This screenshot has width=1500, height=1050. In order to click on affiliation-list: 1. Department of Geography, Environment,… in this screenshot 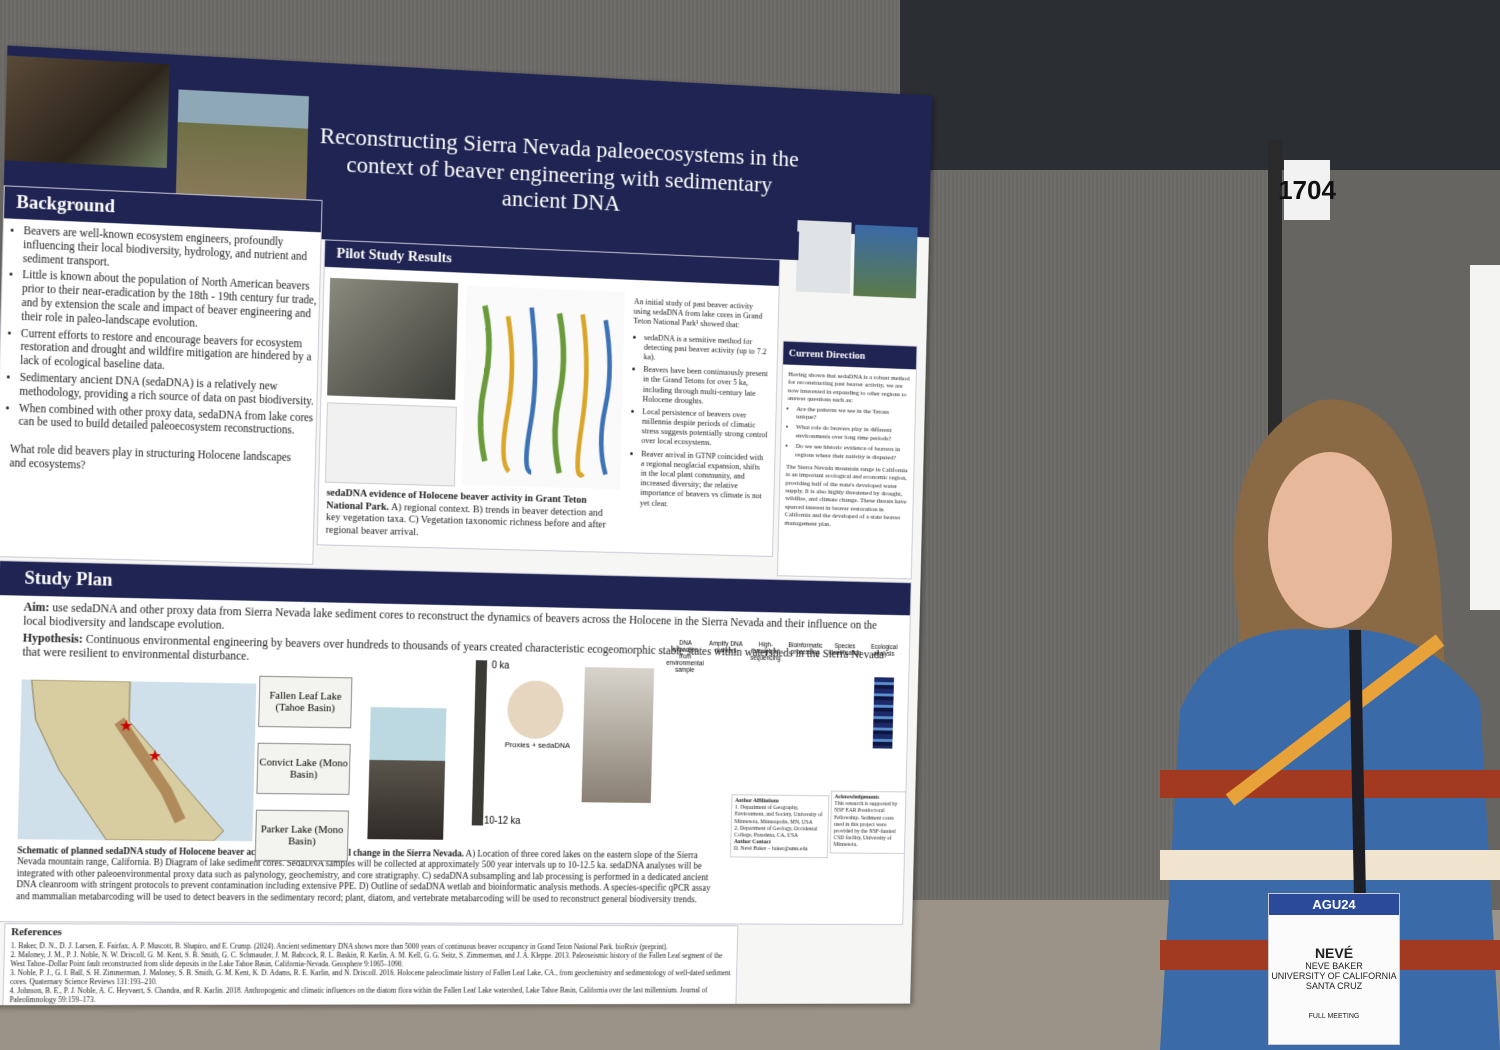, I will do `click(779, 822)`.